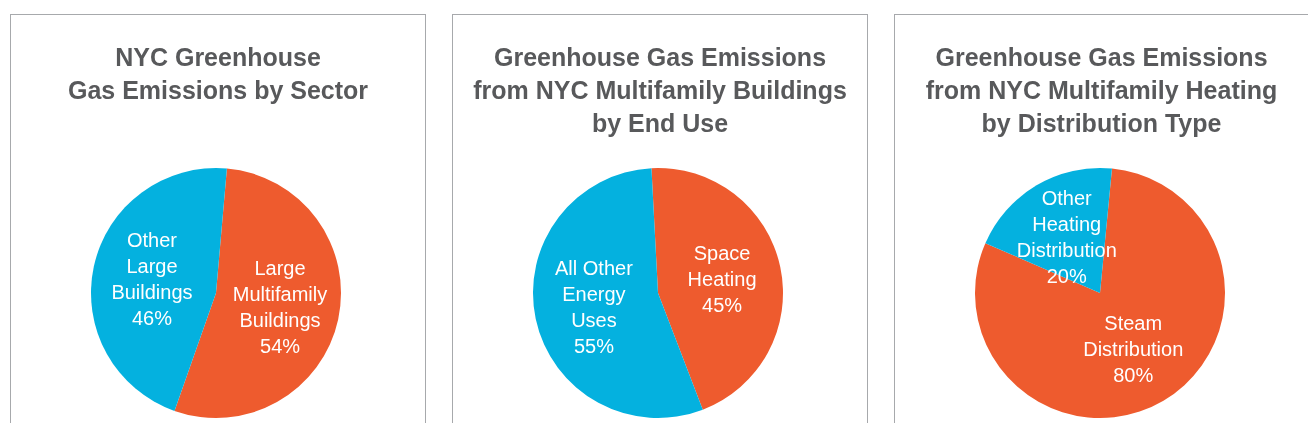  Describe the element at coordinates (152, 318) in the screenshot. I see `data-label: 46%` at that location.